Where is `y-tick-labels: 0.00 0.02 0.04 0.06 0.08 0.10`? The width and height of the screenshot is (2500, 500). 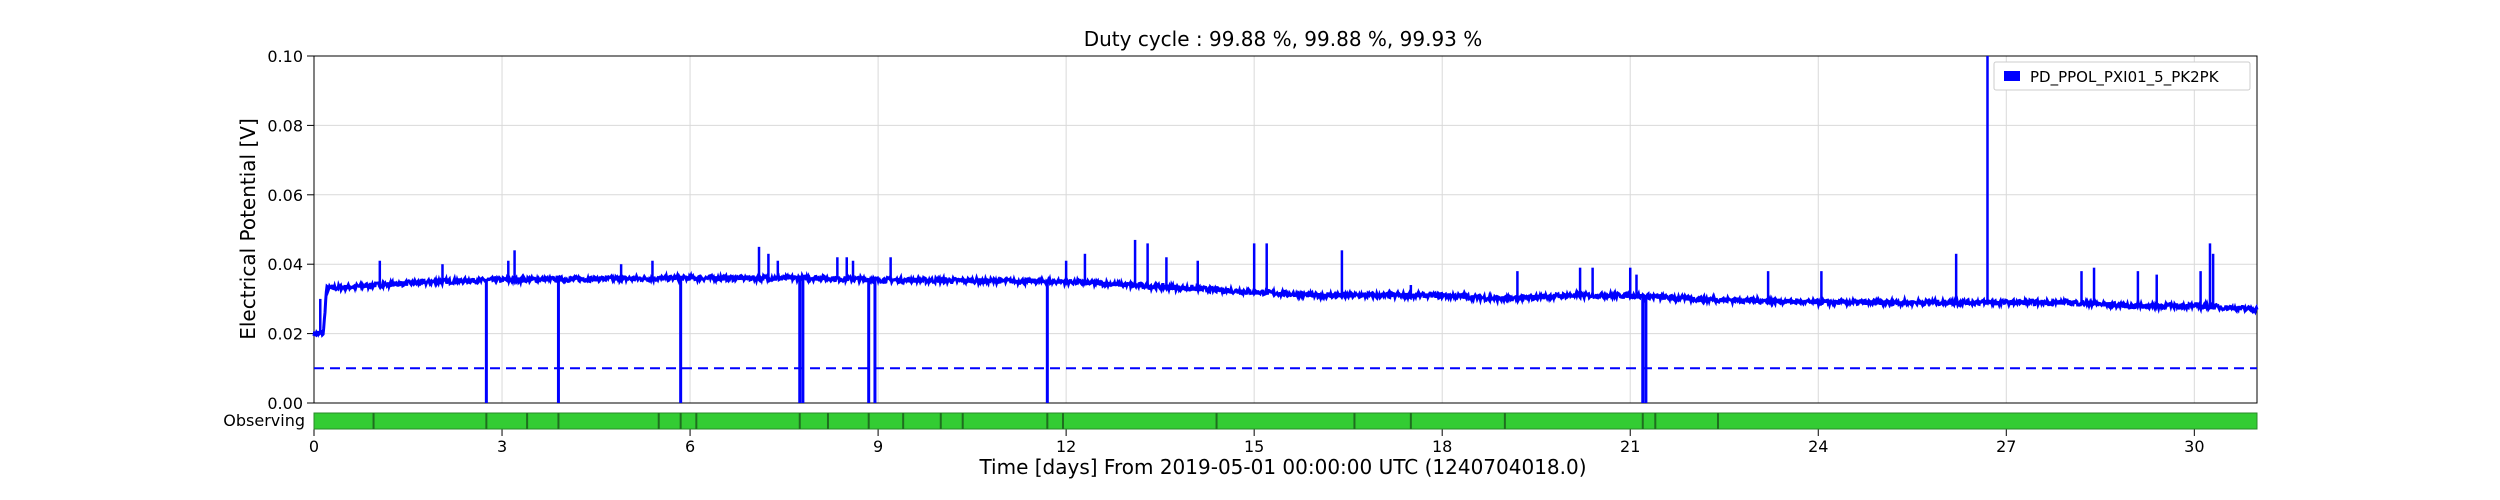 y-tick-labels: 0.00 0.02 0.04 0.06 0.08 0.10 is located at coordinates (285, 230).